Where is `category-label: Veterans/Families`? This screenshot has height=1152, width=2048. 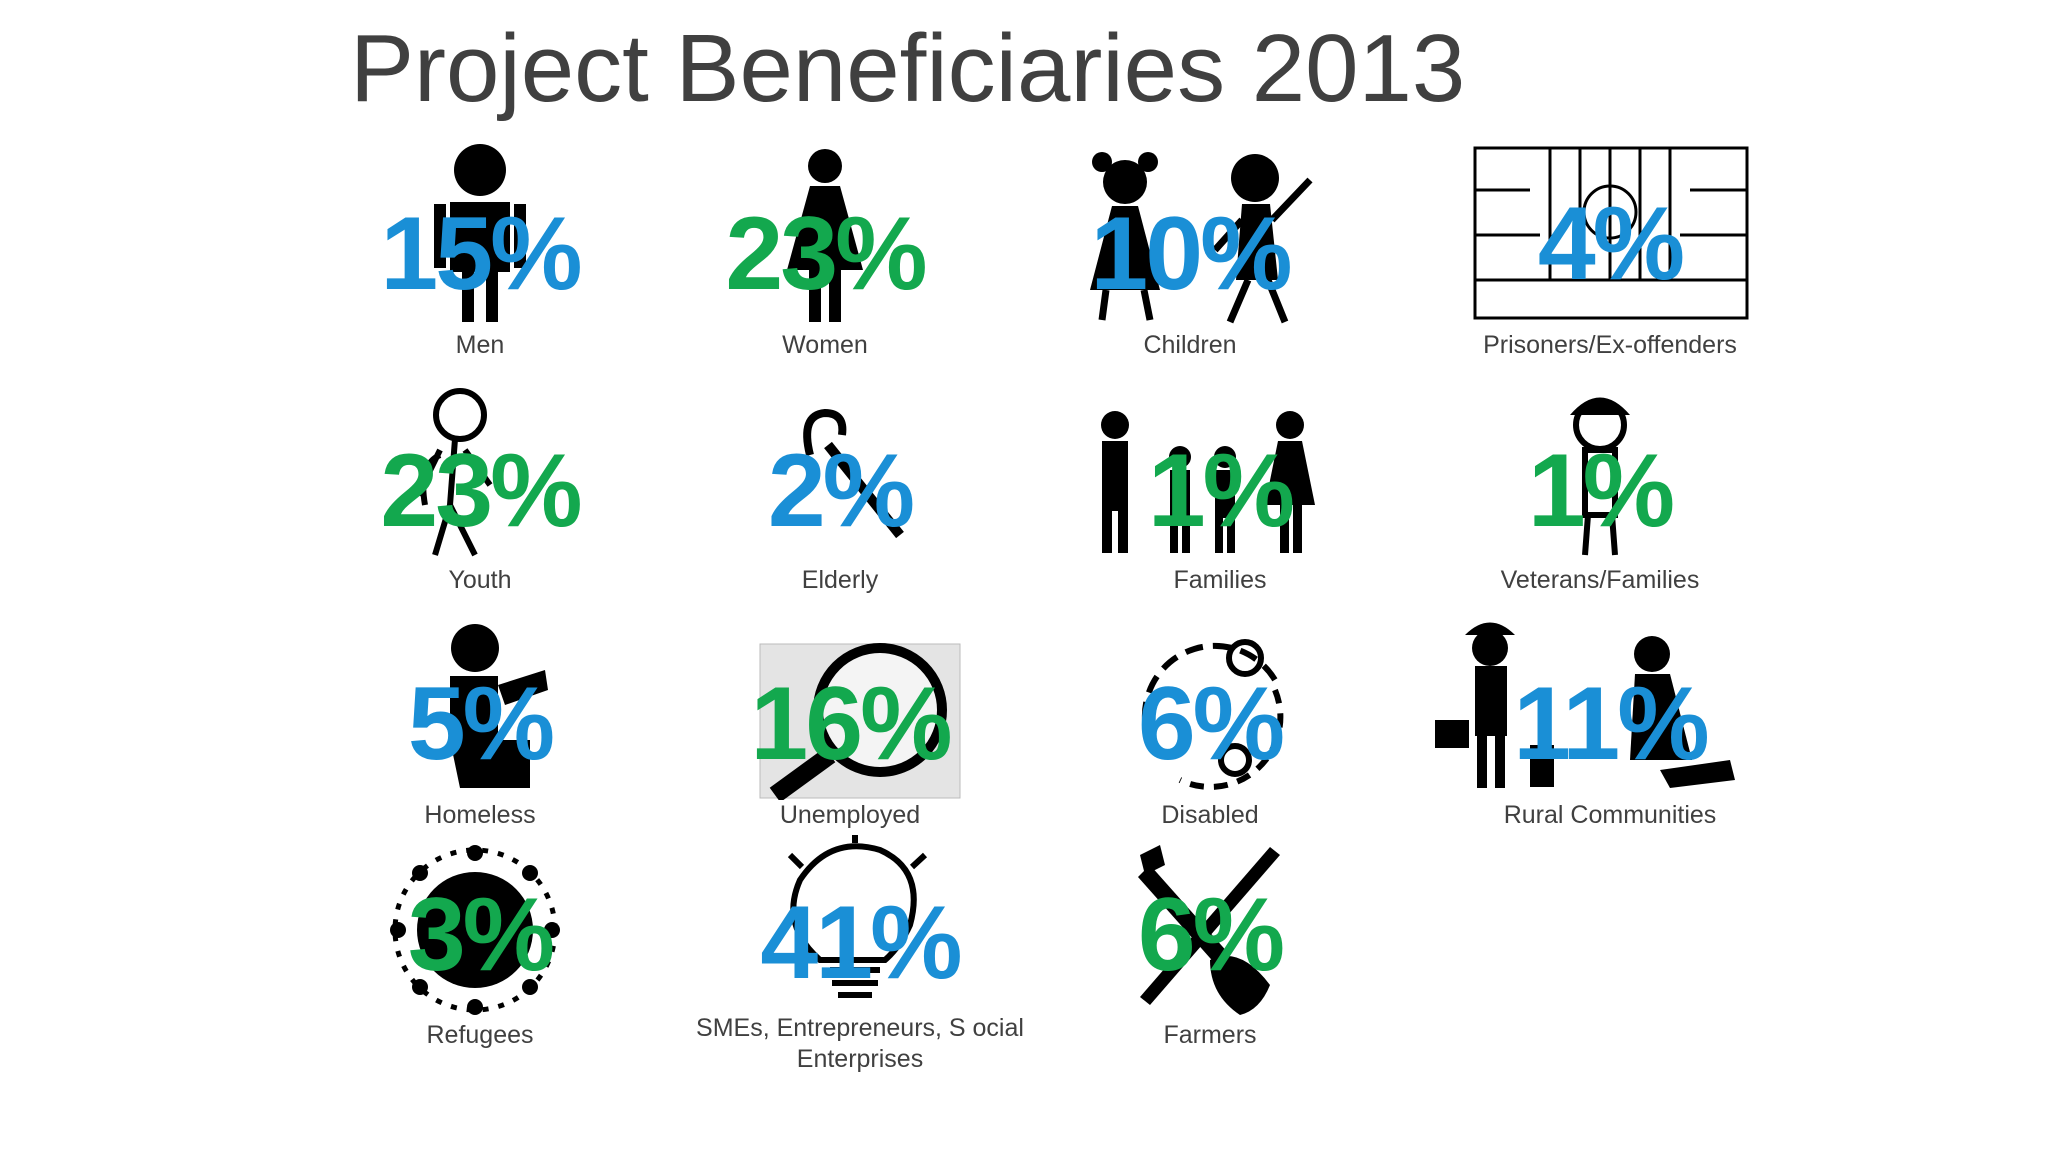
category-label: Veterans/Families is located at coordinates (1600, 580).